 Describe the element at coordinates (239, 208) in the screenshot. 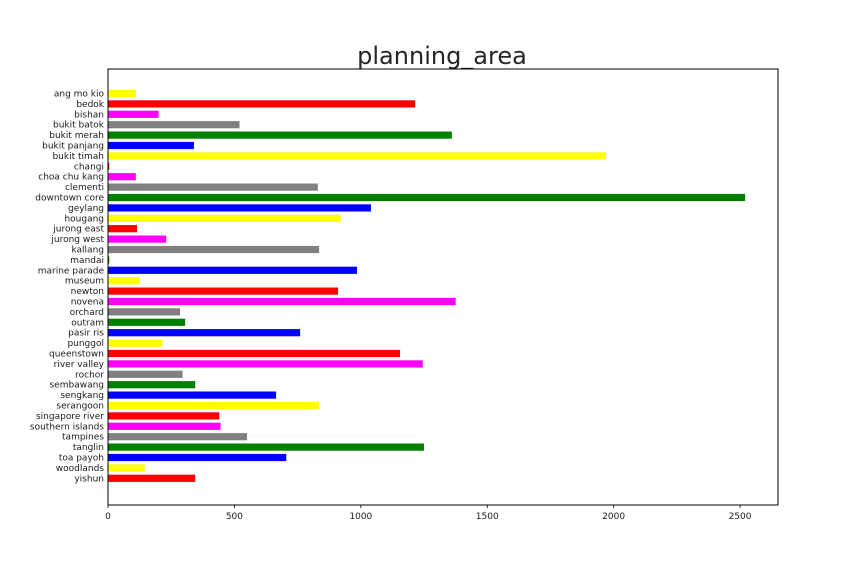

I see `bar-geylang` at that location.